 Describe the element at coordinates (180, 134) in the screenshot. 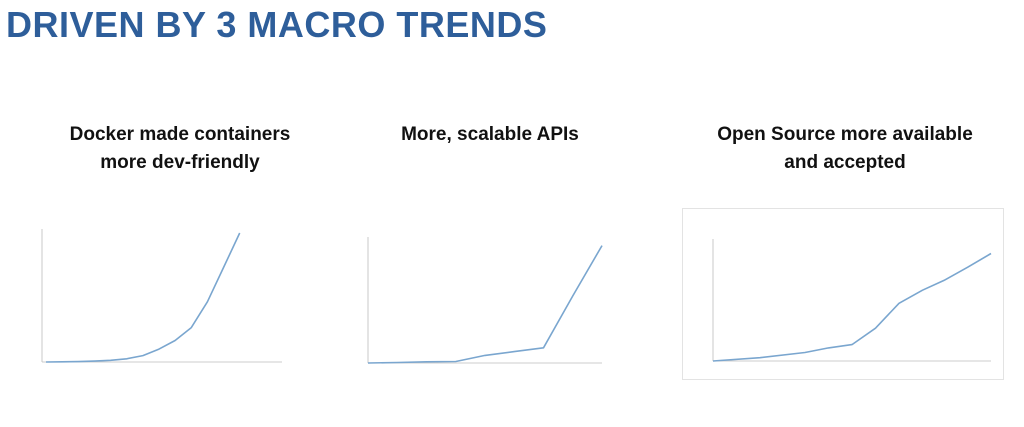

I see `heading-line-1: Docker made containers` at that location.